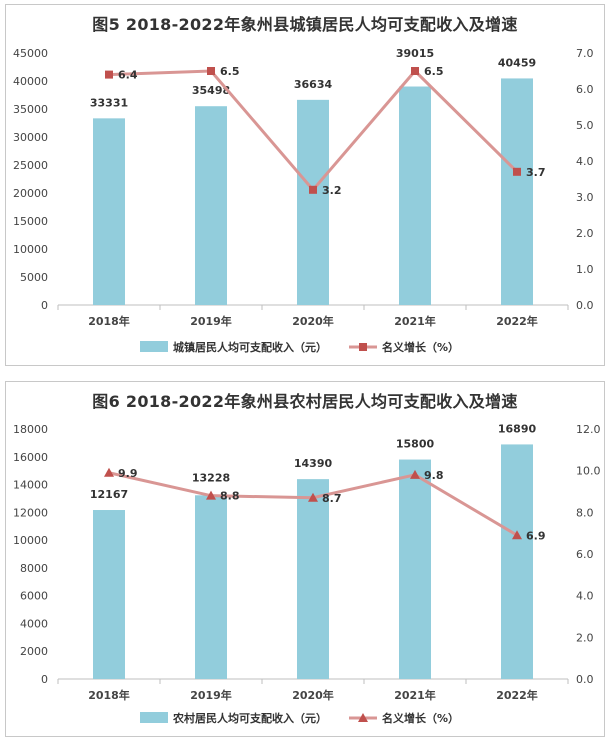 Image resolution: width=610 pixels, height=743 pixels. What do you see at coordinates (249, 718) in the screenshot?
I see `legend-bar-label: 农村居民人均可支配收入（元）` at bounding box center [249, 718].